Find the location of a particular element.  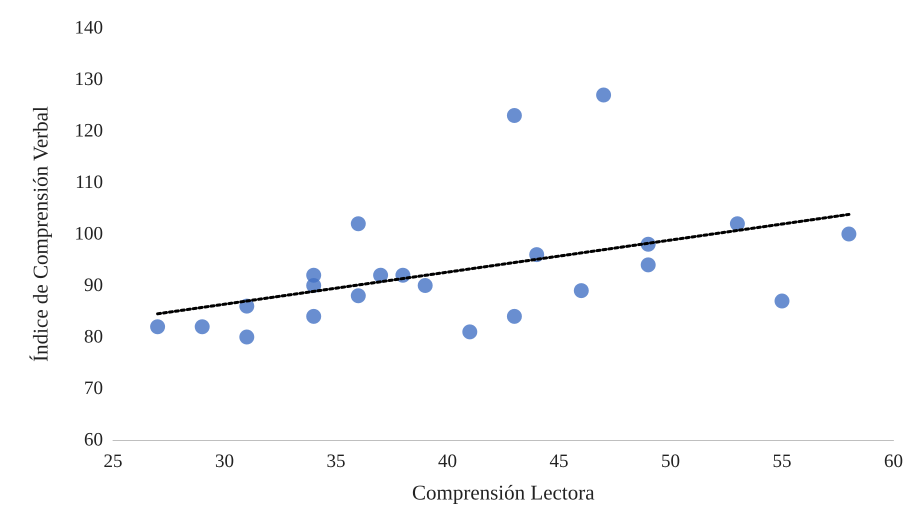

y-tick-label: 70 is located at coordinates (93, 388).